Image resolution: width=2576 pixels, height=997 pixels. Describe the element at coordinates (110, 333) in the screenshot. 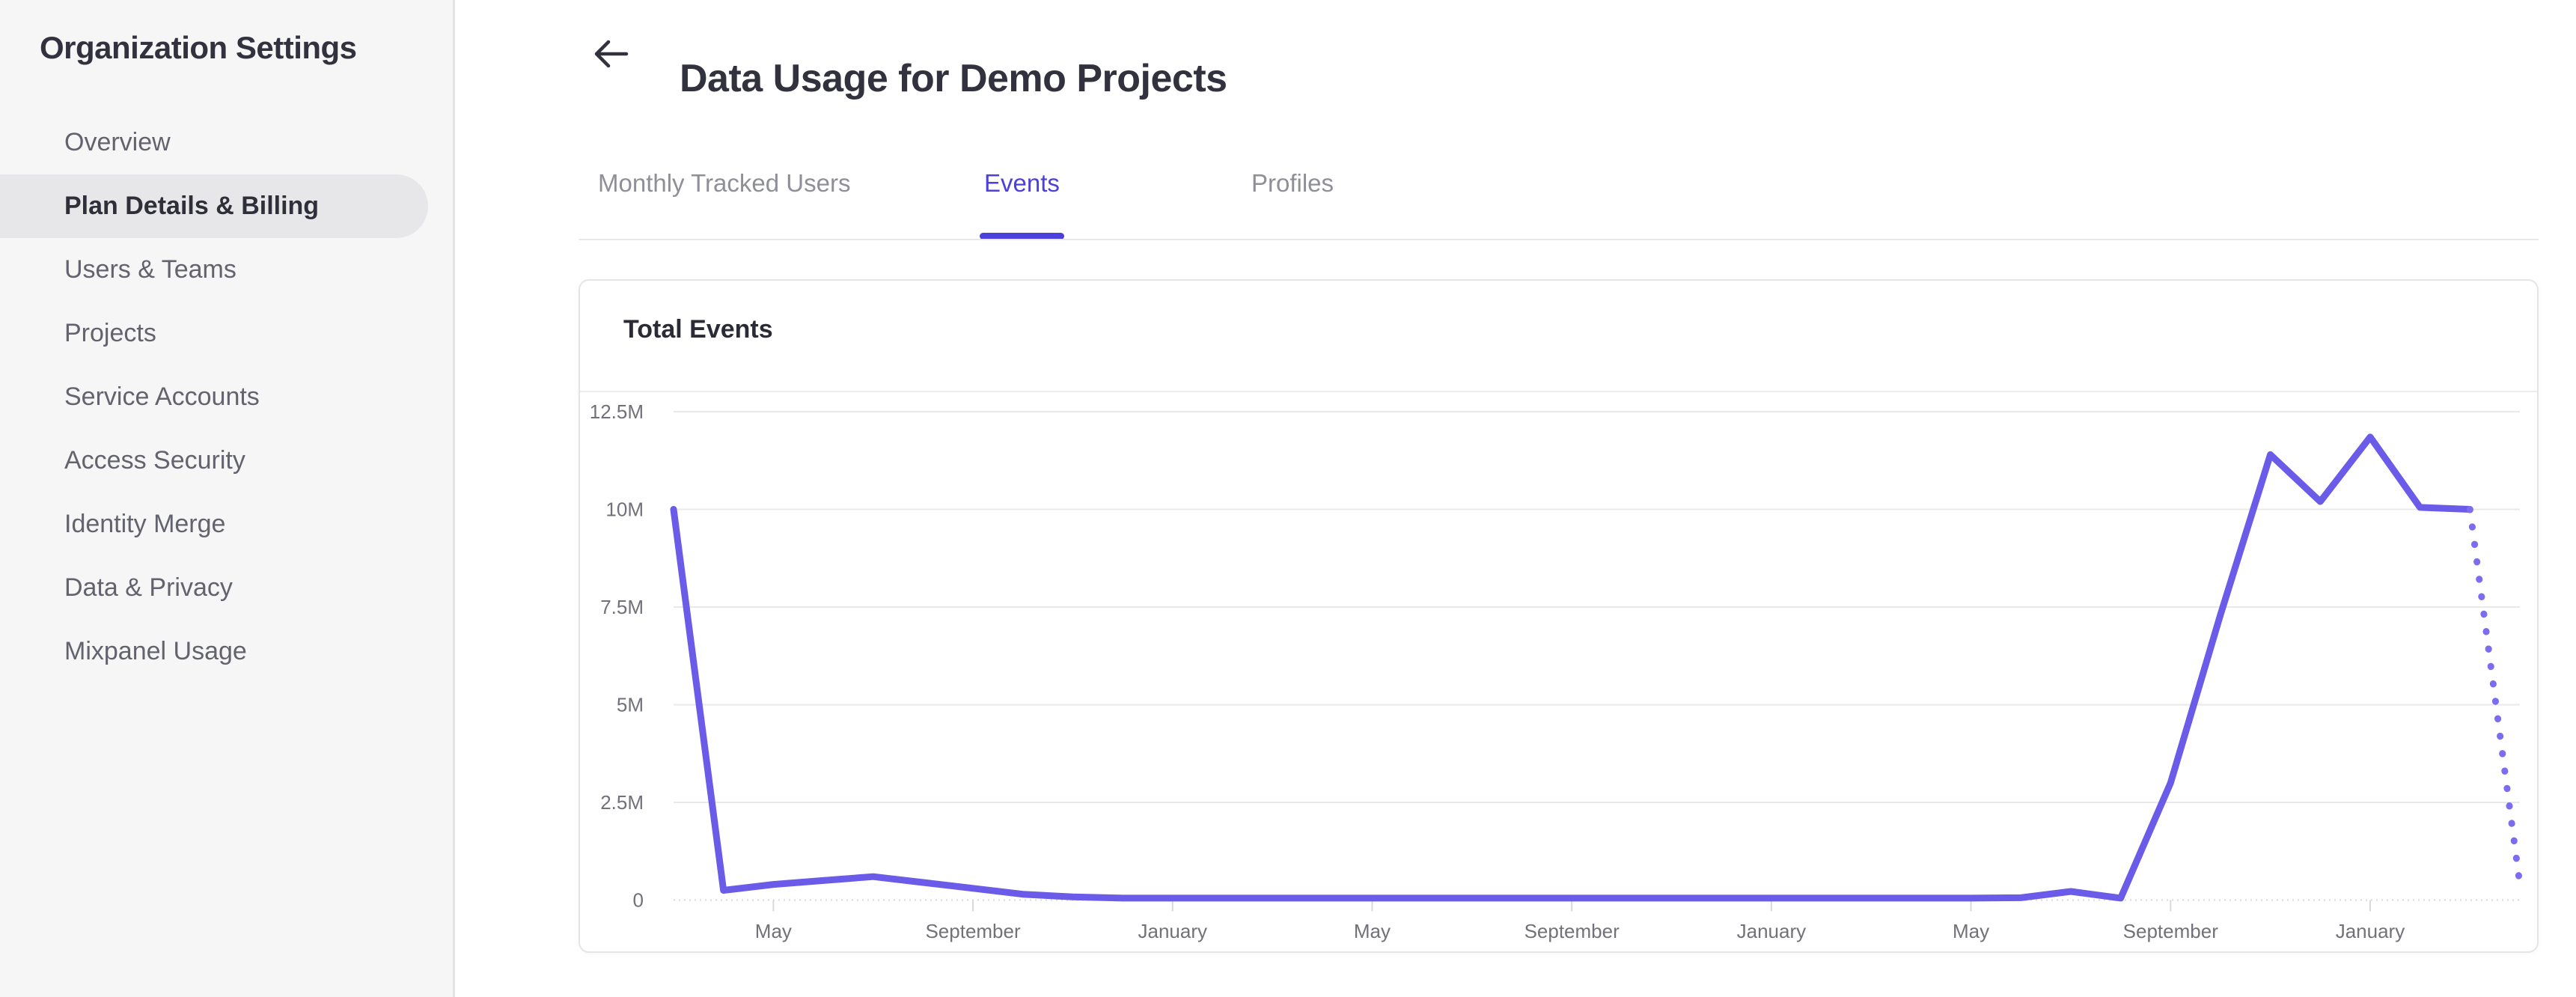

I see `sidebar-item-label: Projects` at that location.